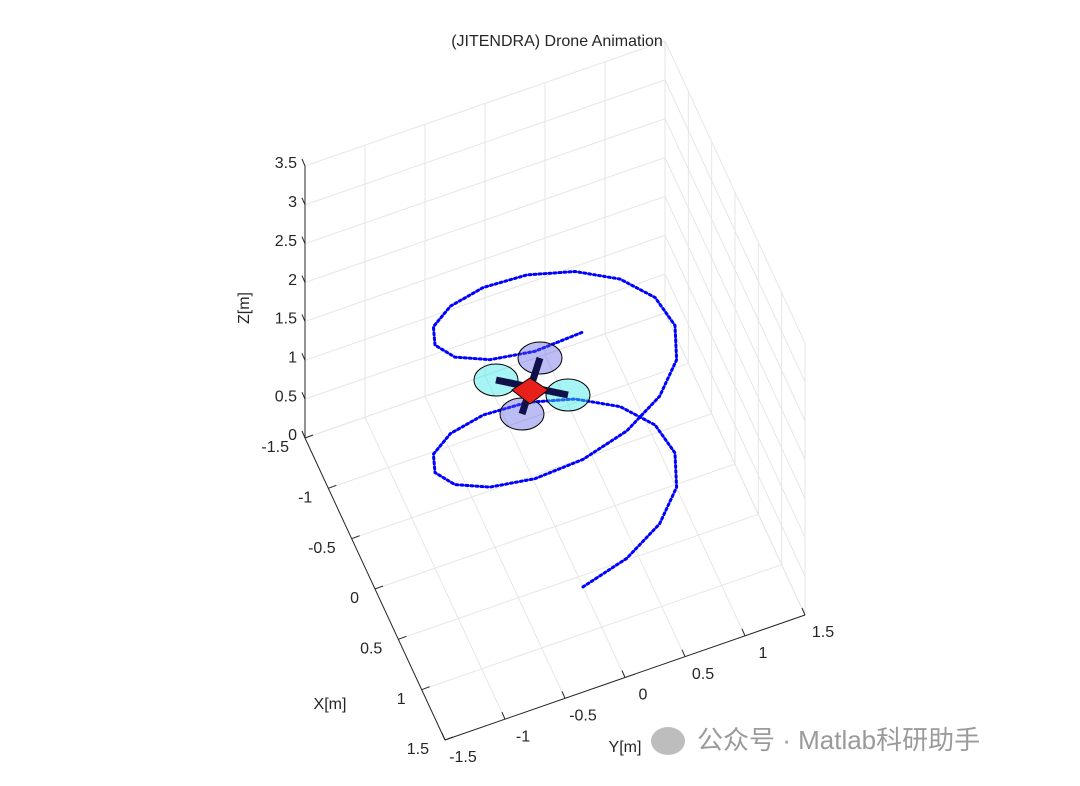  Describe the element at coordinates (668, 741) in the screenshot. I see `watermark-icon` at that location.